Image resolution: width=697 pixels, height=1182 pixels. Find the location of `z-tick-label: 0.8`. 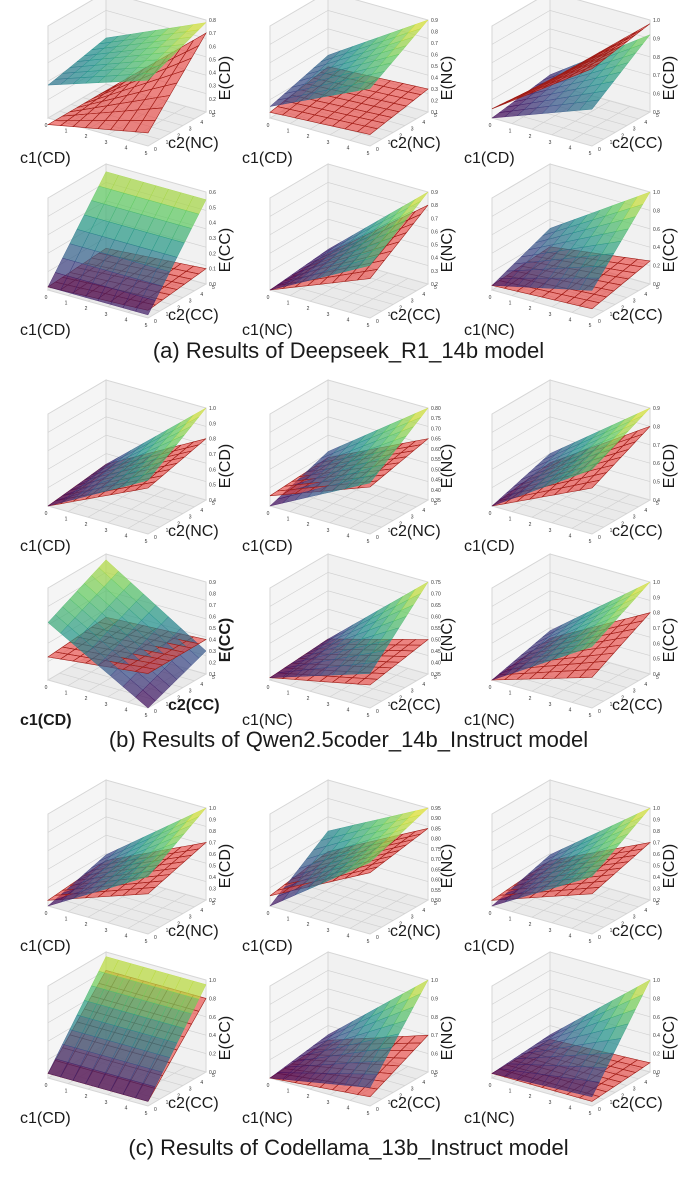

z-tick-label: 0.8 is located at coordinates (656, 832).